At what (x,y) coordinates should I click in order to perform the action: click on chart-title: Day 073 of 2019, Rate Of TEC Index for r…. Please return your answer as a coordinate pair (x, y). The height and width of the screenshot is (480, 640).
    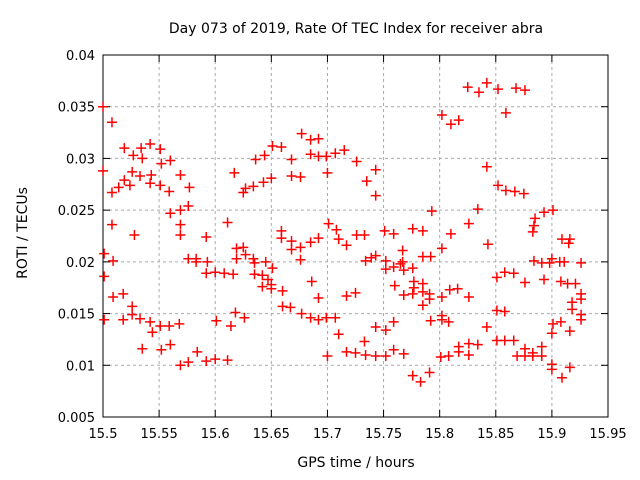
    Looking at the image, I should click on (356, 29).